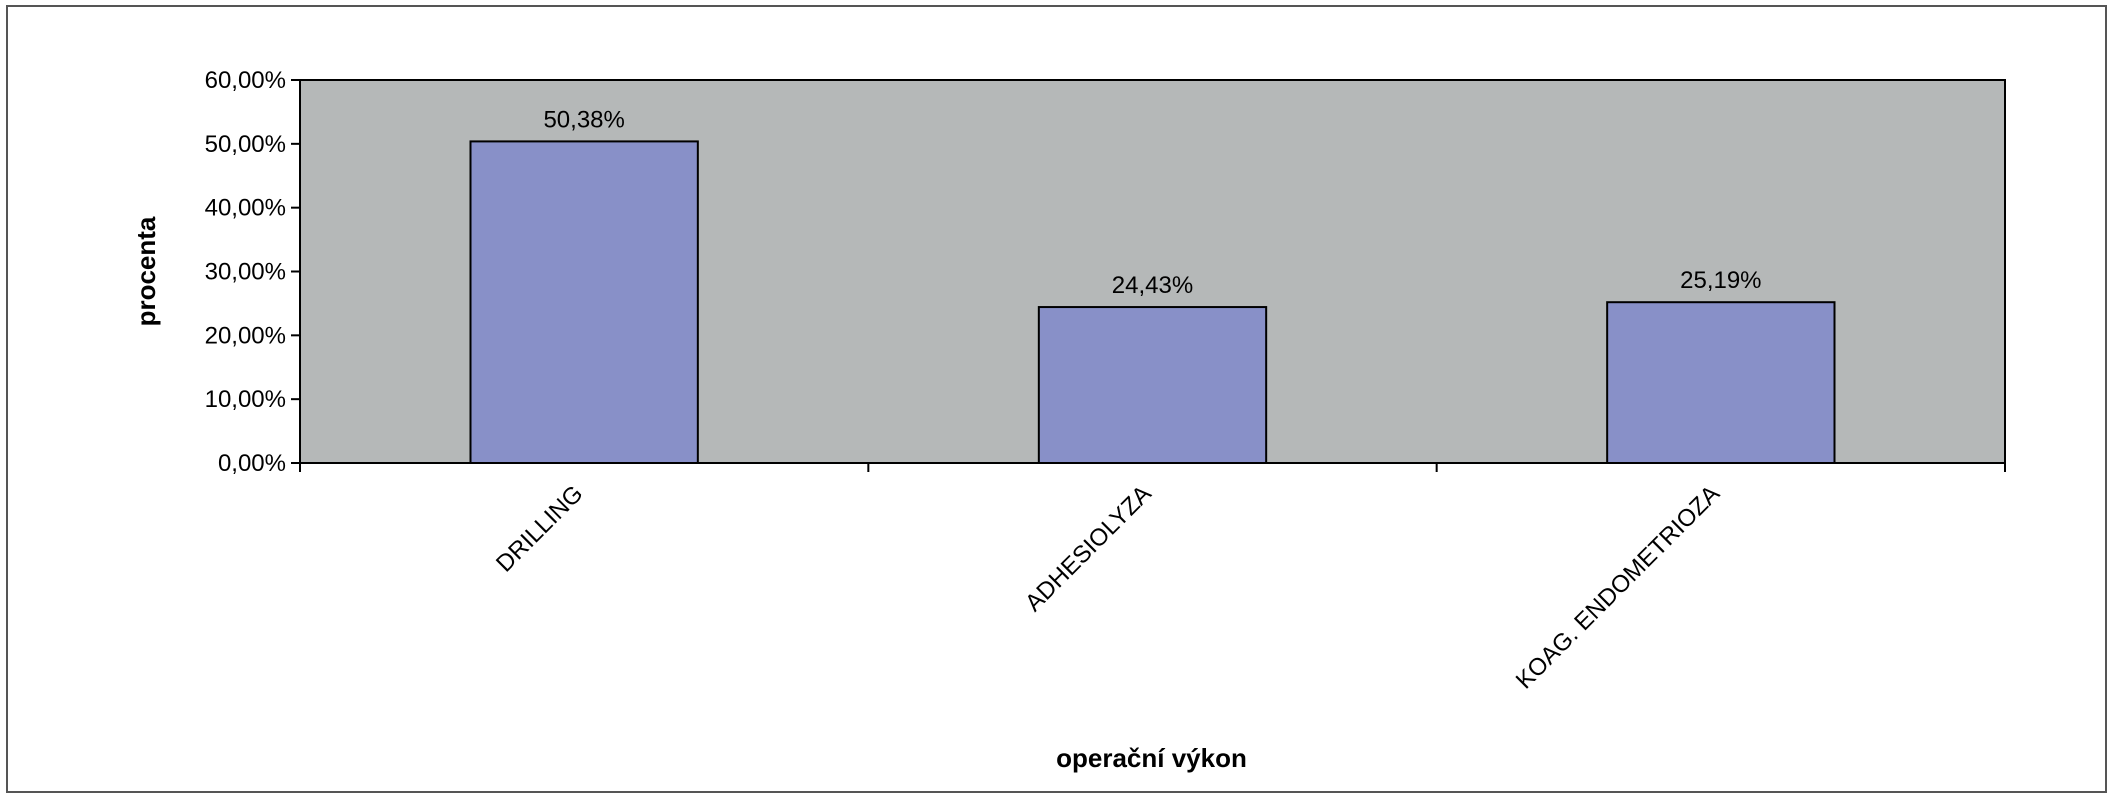  Describe the element at coordinates (245, 80) in the screenshot. I see `y-tick-label: 60,00%` at that location.